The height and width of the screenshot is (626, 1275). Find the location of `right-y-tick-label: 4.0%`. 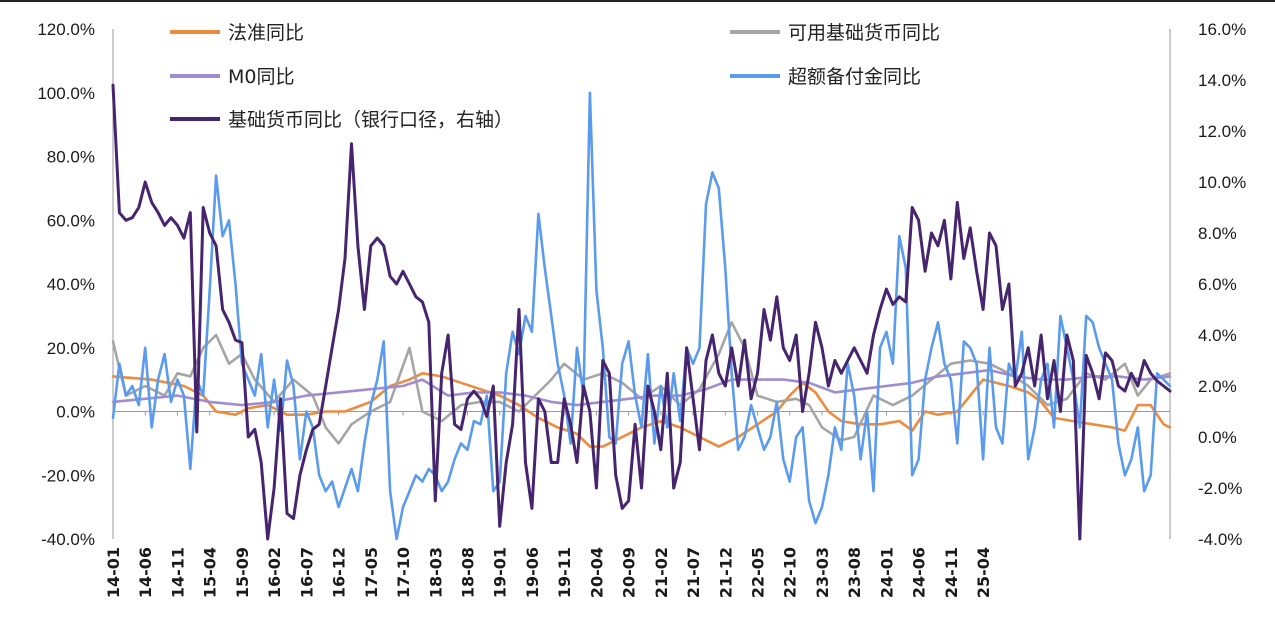

right-y-tick-label: 4.0% is located at coordinates (1217, 335).